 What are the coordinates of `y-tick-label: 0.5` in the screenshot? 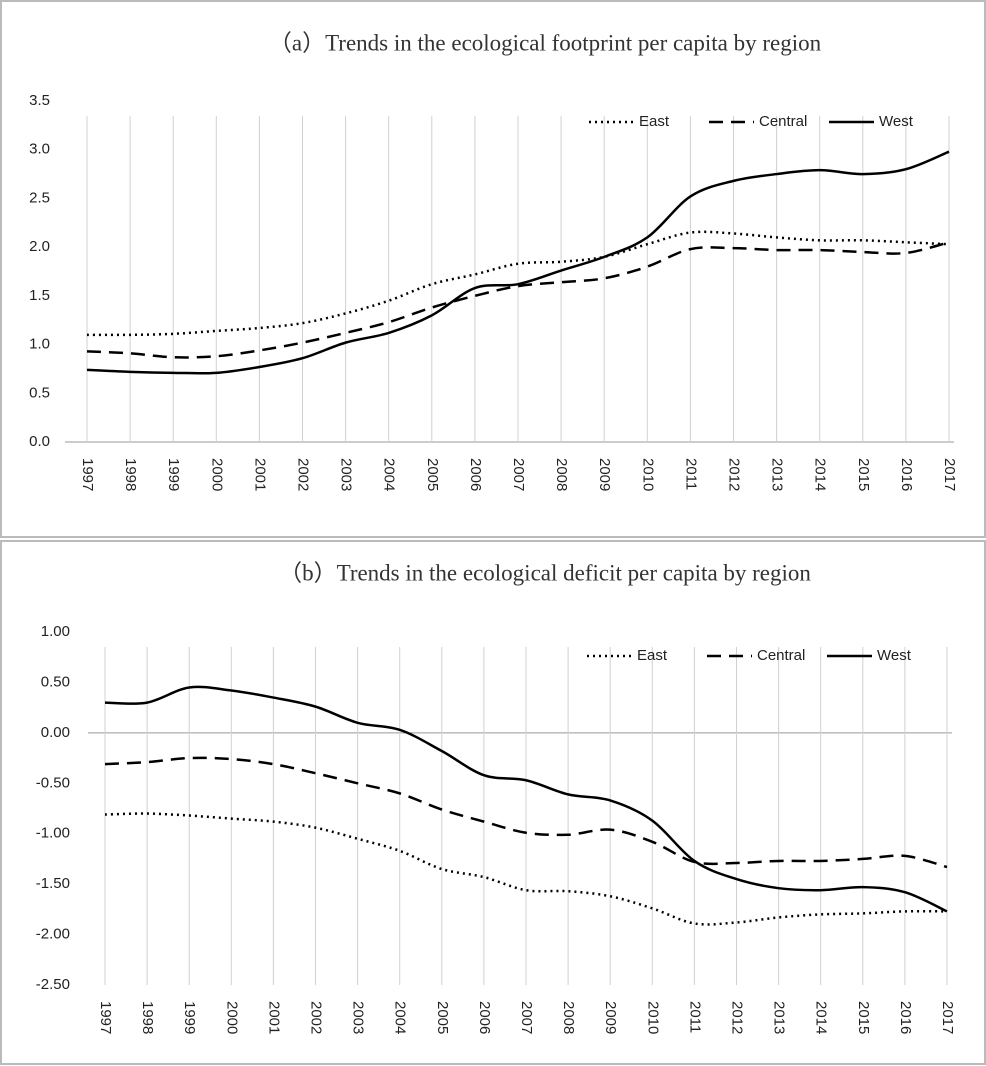 It's located at (39, 392).